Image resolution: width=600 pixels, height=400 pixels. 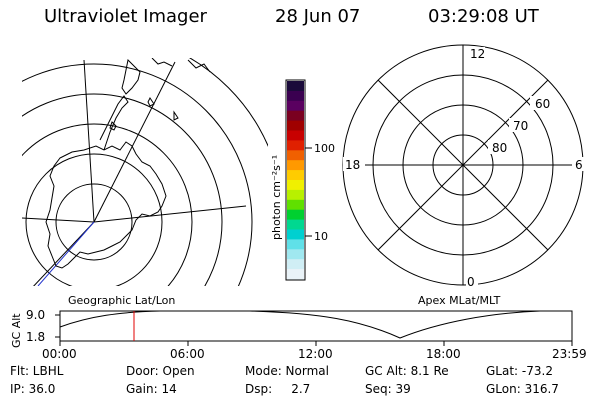 I want to click on mlt-line-diagonal, so click(x=463, y=165).